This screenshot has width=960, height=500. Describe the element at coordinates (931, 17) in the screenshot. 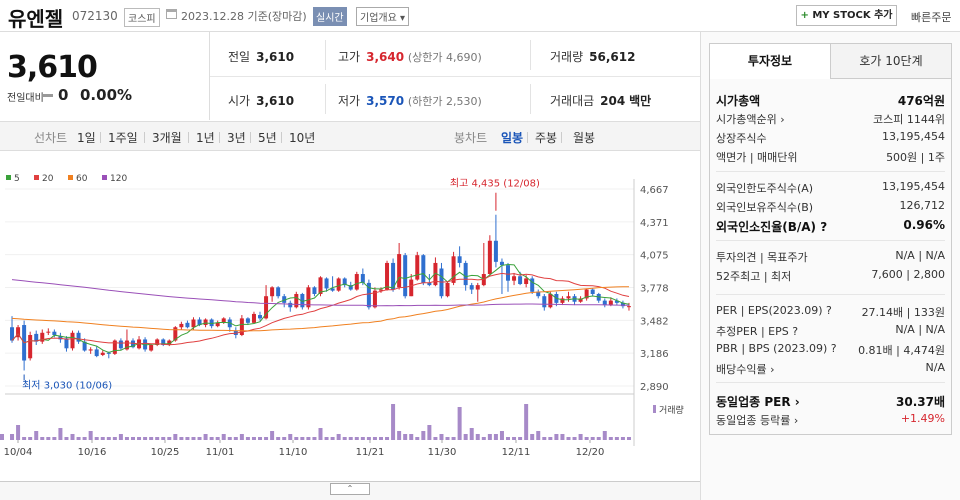

I see `quick-order-link: 빠른주문` at that location.